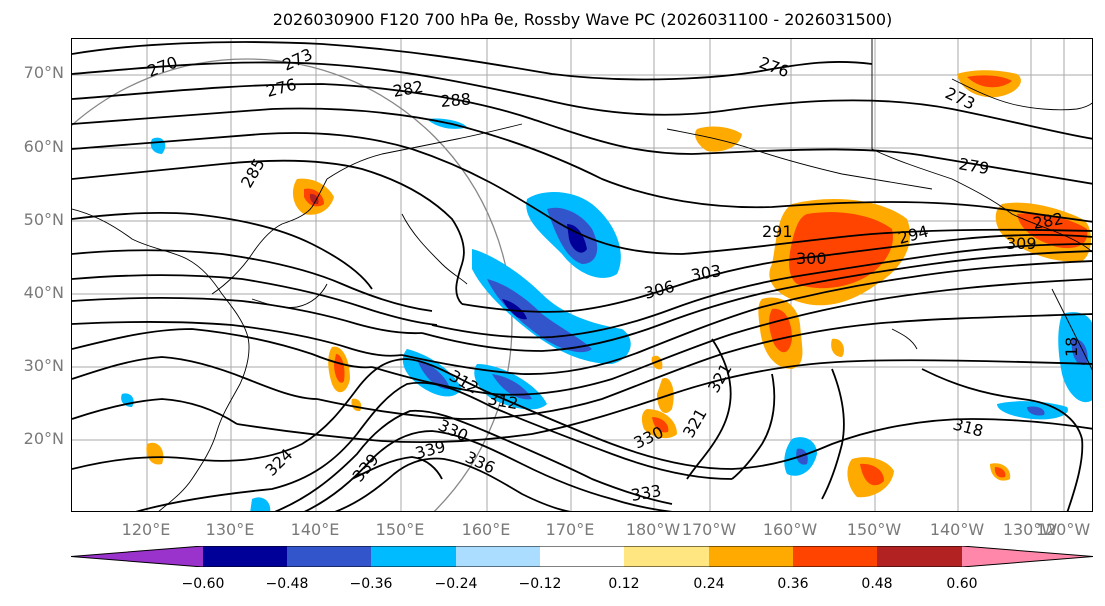 This screenshot has width=1105, height=606. What do you see at coordinates (400, 529) in the screenshot?
I see `lon-label-150e: 150°E` at bounding box center [400, 529].